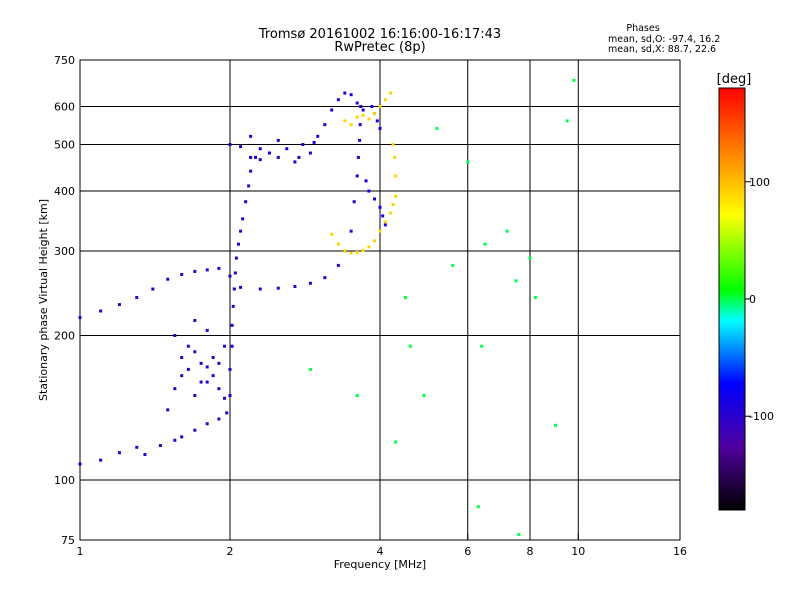 Image resolution: width=800 pixels, height=600 pixels. I want to click on chart-title: Tromsø 20161002 16:16:00-16:17:43, so click(380, 34).